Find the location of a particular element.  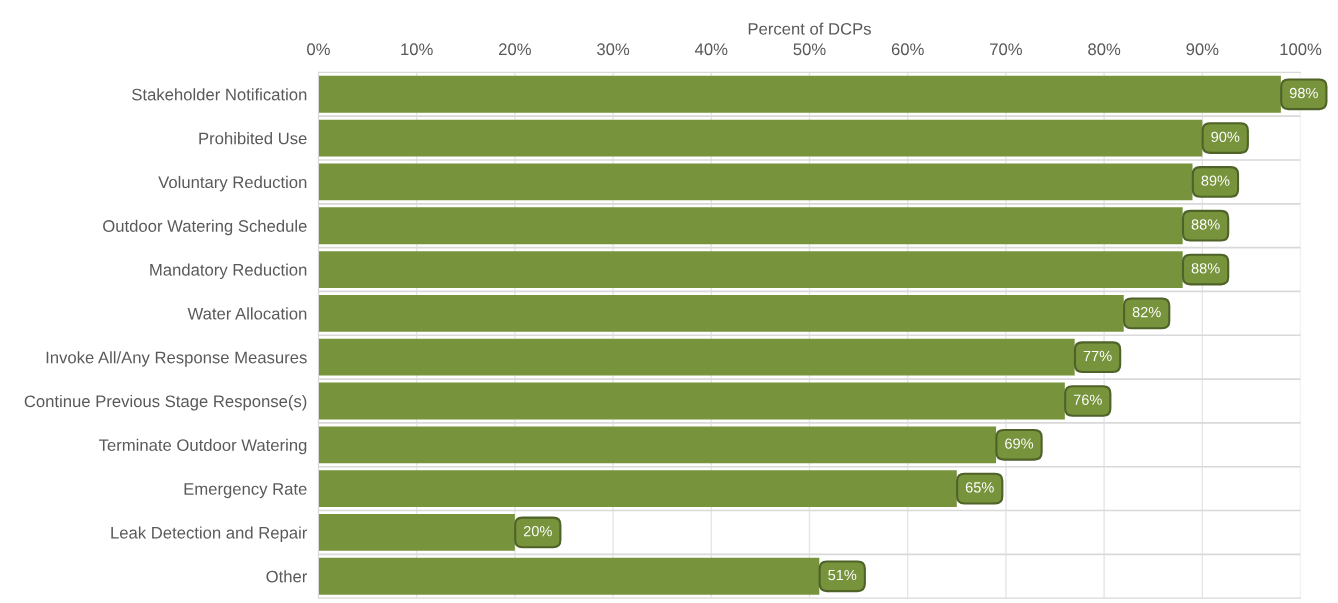

x-axis-title: Percent of DCPs is located at coordinates (809, 28).